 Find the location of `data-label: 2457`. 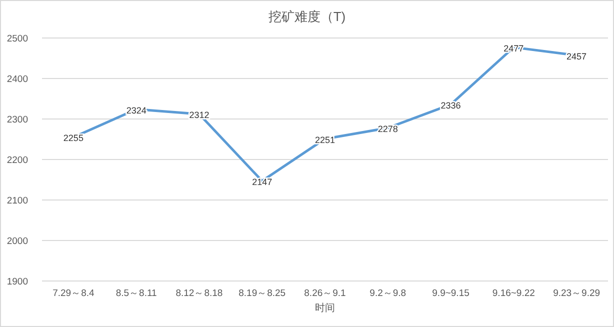

data-label: 2457 is located at coordinates (576, 56).